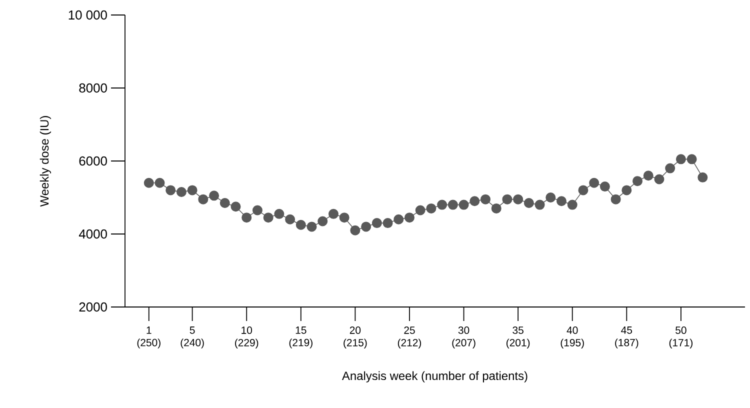  I want to click on y-tick-label: 6000, so click(93, 161).